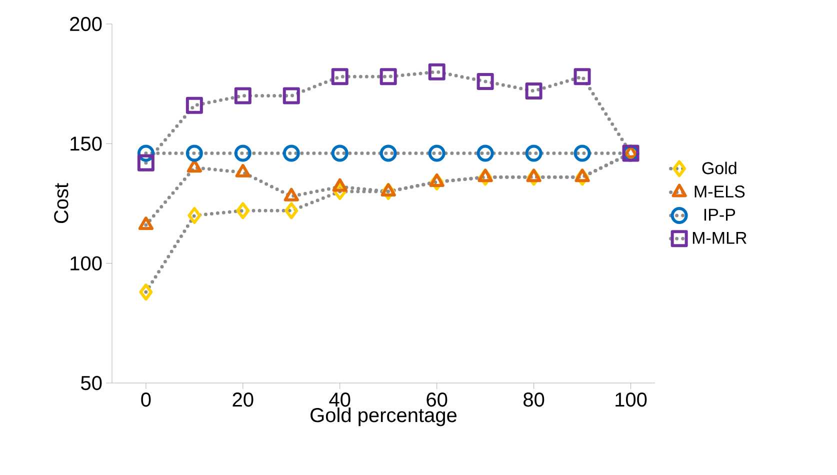 This screenshot has width=837, height=475. Describe the element at coordinates (86, 143) in the screenshot. I see `y-tick-label: 150` at that location.